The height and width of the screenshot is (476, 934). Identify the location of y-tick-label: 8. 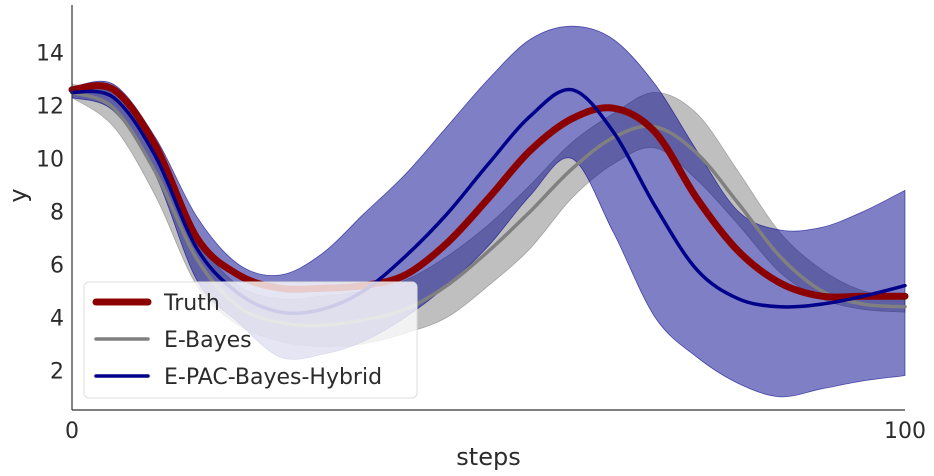
(57, 212).